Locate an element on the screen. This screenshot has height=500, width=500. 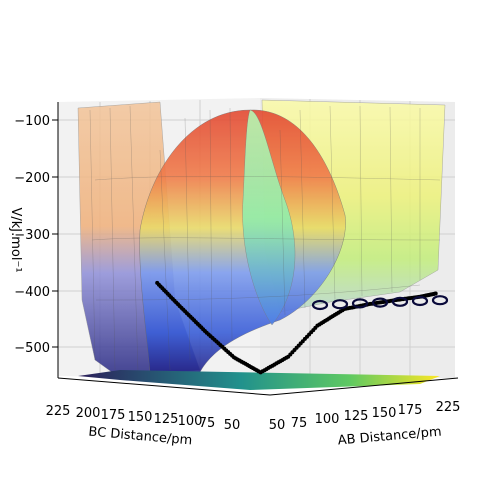
bc-tick-label: 200 is located at coordinates (88, 413).